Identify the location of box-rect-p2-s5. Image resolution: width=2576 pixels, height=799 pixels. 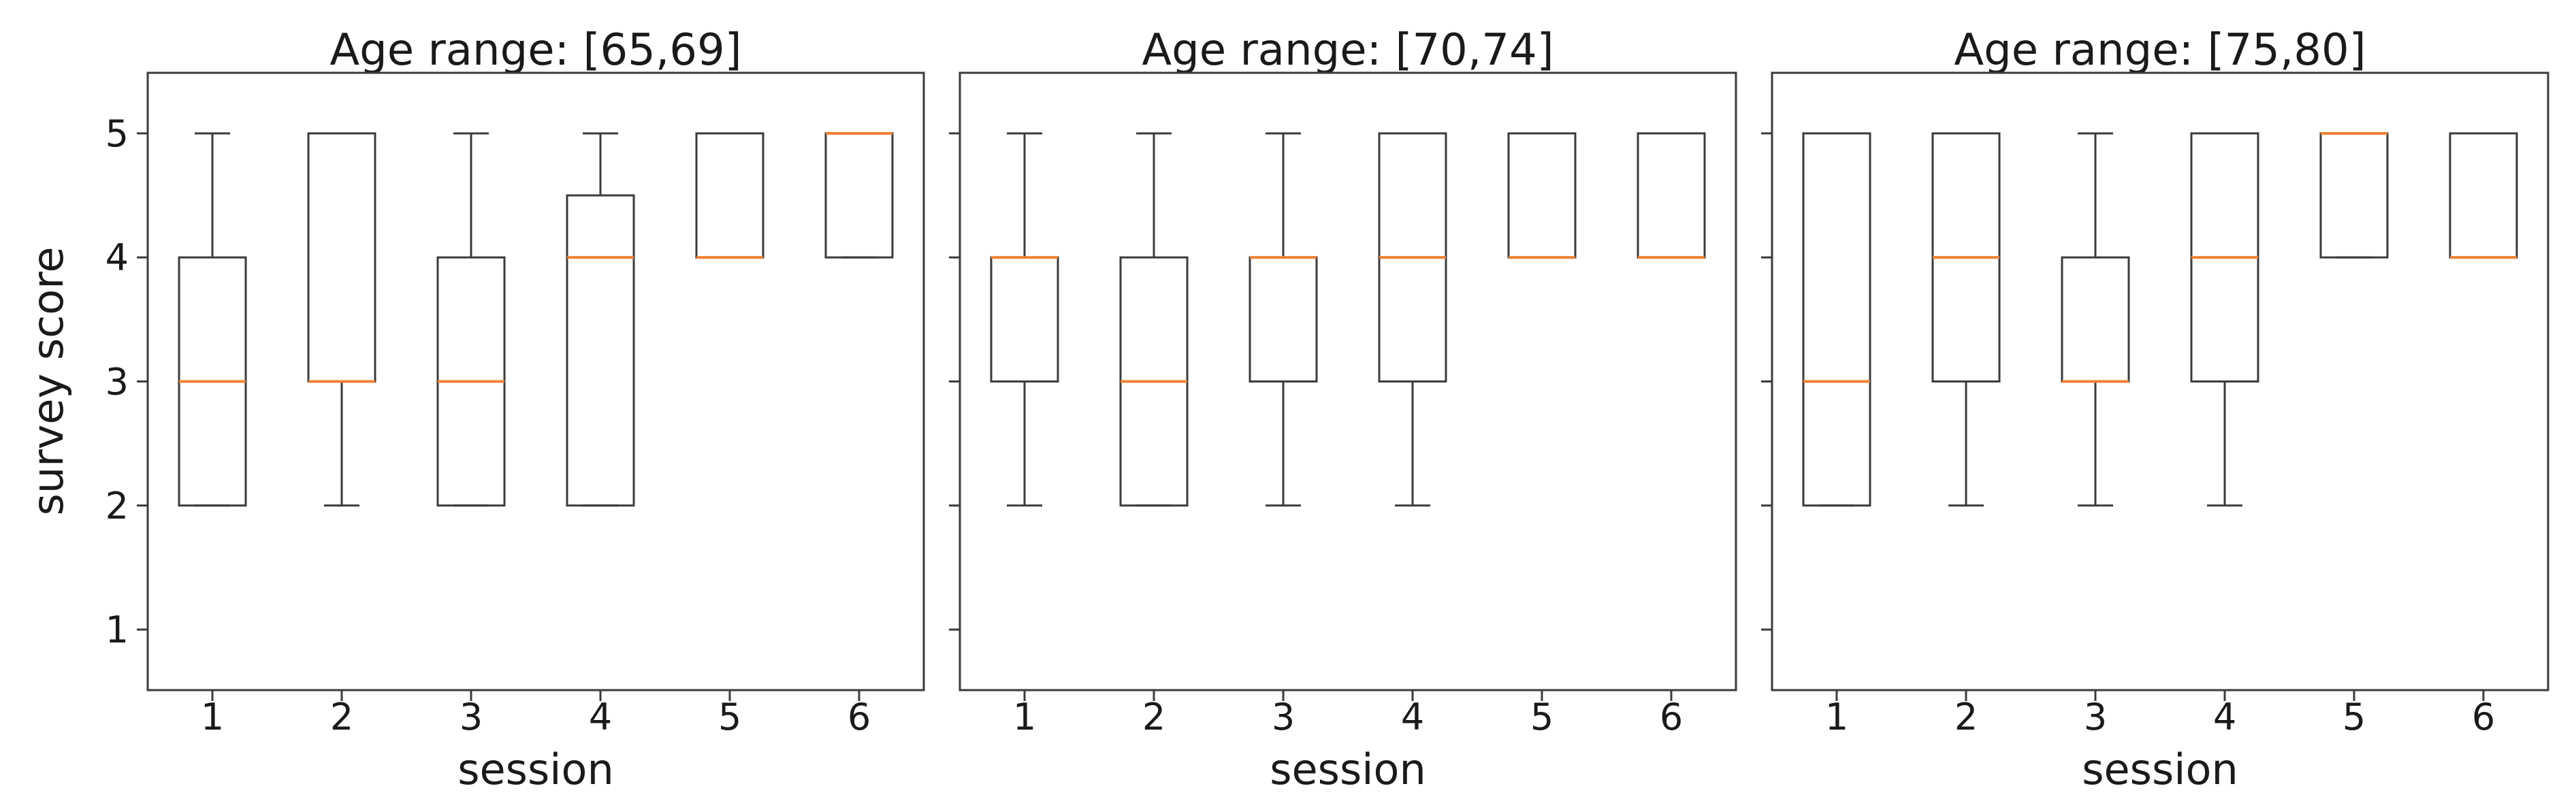
(1542, 195).